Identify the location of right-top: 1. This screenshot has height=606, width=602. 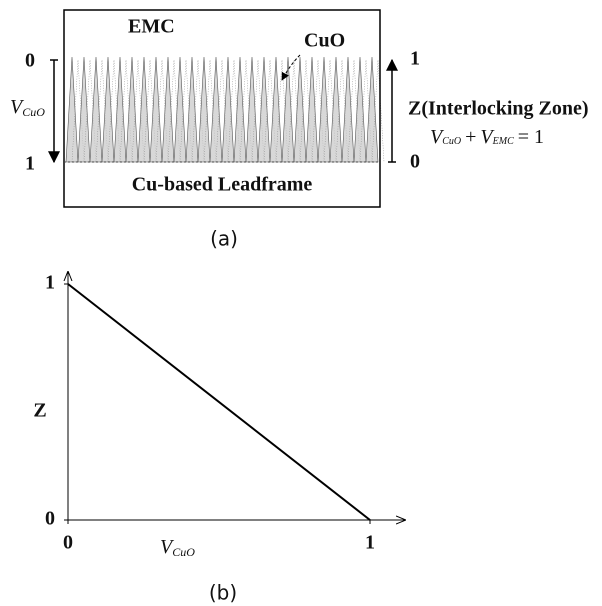
(415, 59).